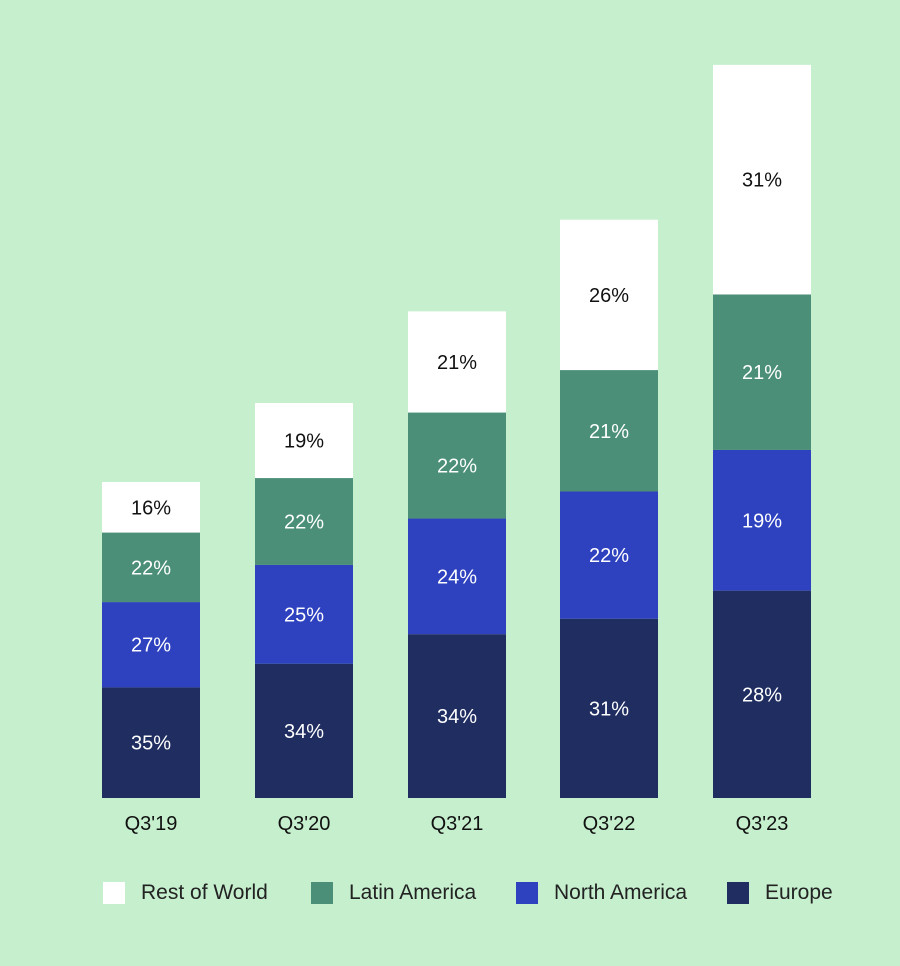 The height and width of the screenshot is (966, 900). I want to click on legend-label-rest-of-world: Rest of World, so click(204, 892).